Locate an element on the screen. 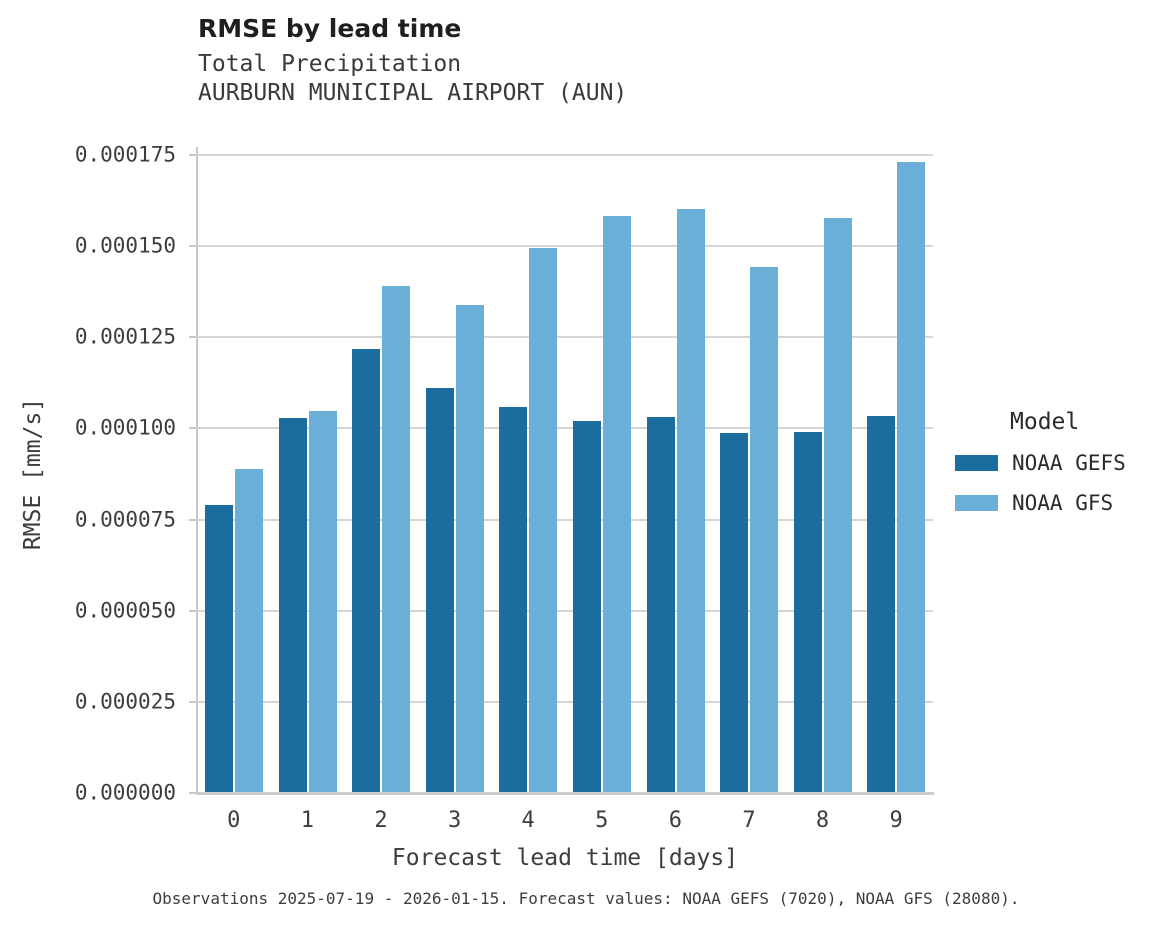 Image resolution: width=1172 pixels, height=928 pixels. x-axis-title: Forecast lead time [days] is located at coordinates (565, 858).